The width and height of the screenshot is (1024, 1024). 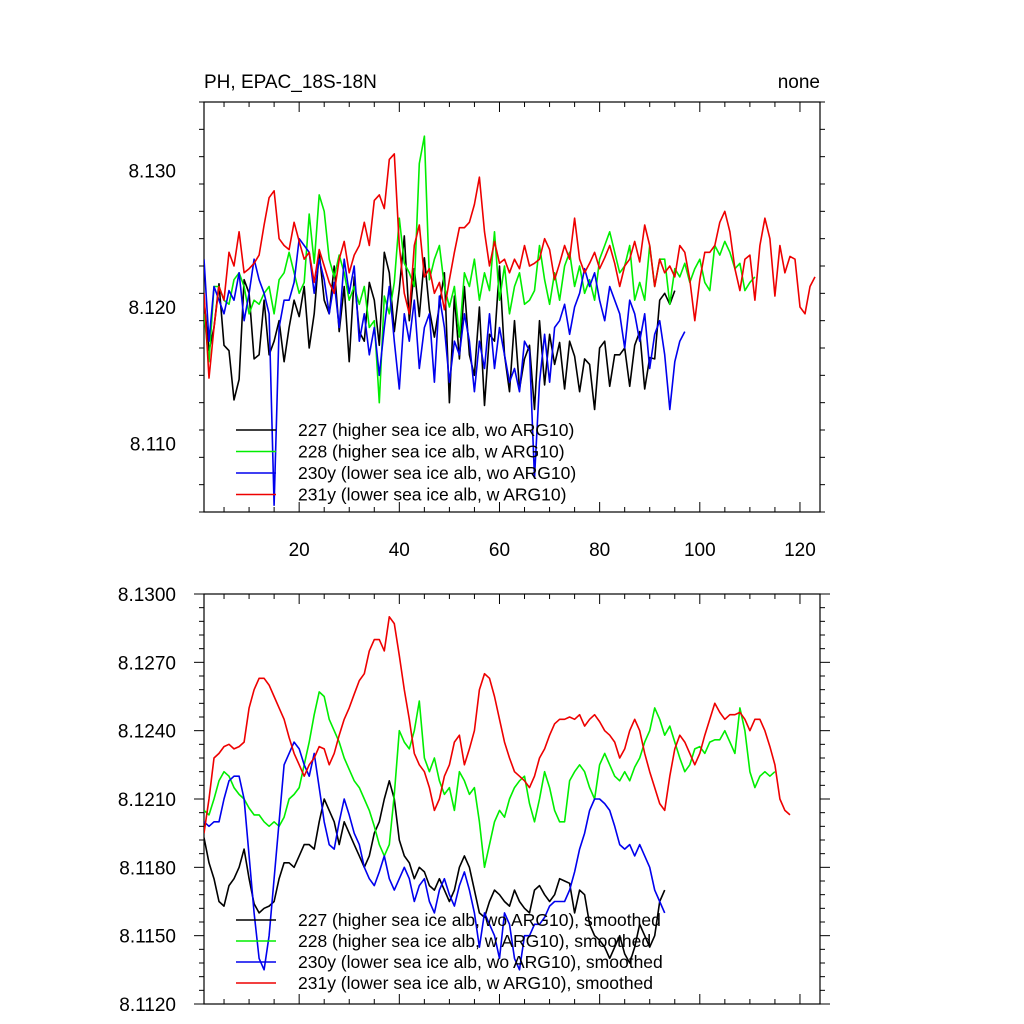 What do you see at coordinates (147, 732) in the screenshot?
I see `y-tick-label: 8.1240` at bounding box center [147, 732].